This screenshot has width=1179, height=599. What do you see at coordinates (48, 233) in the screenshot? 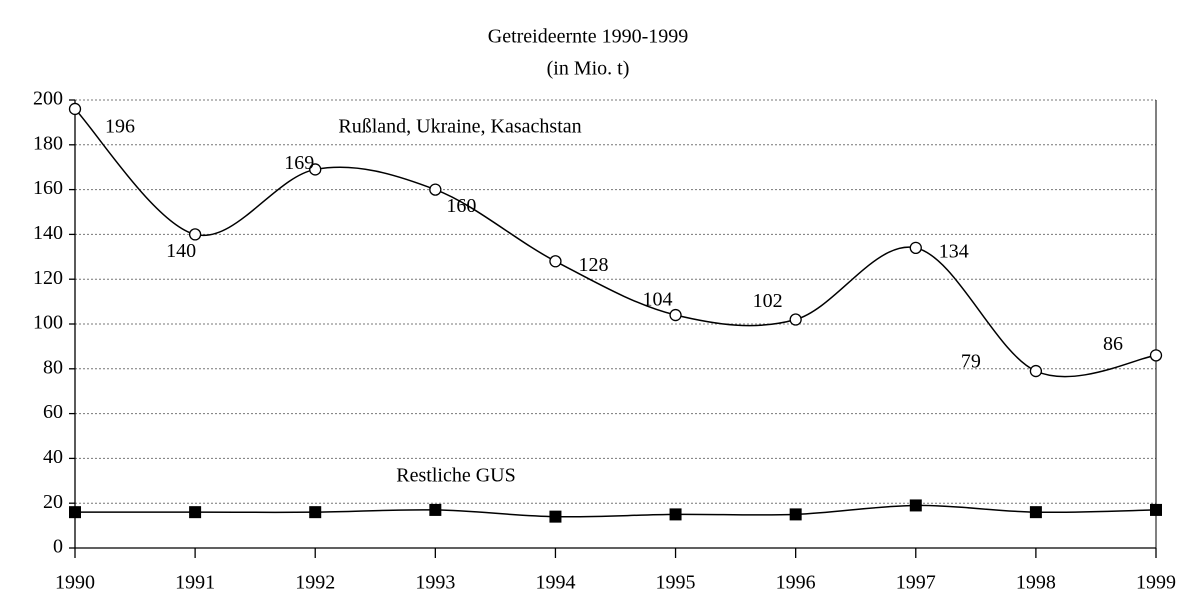
I see `y-tick-label: 140` at bounding box center [48, 233].